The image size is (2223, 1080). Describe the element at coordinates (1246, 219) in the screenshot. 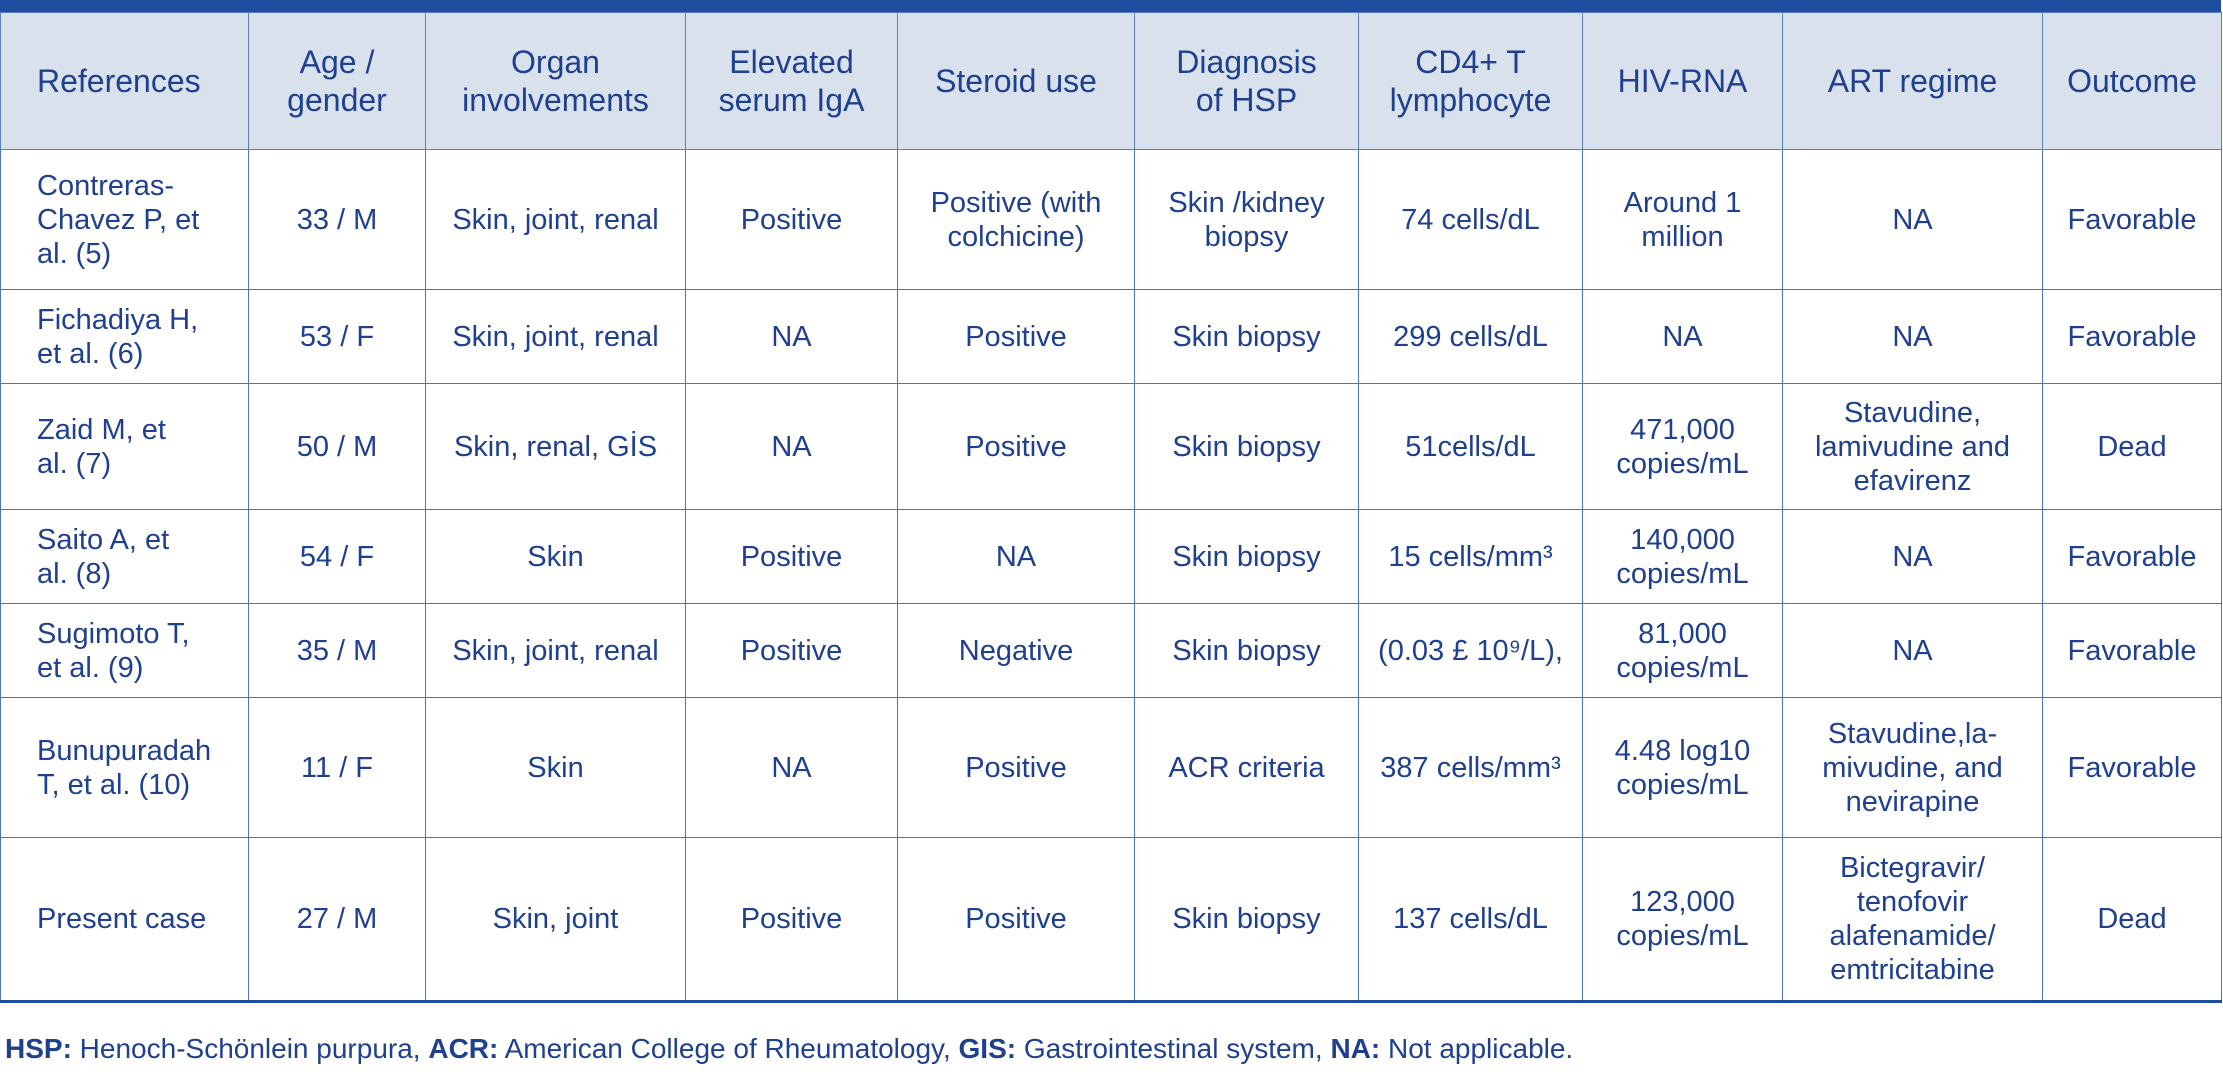

I see `table-cell: Skin /kidney biopsy` at that location.